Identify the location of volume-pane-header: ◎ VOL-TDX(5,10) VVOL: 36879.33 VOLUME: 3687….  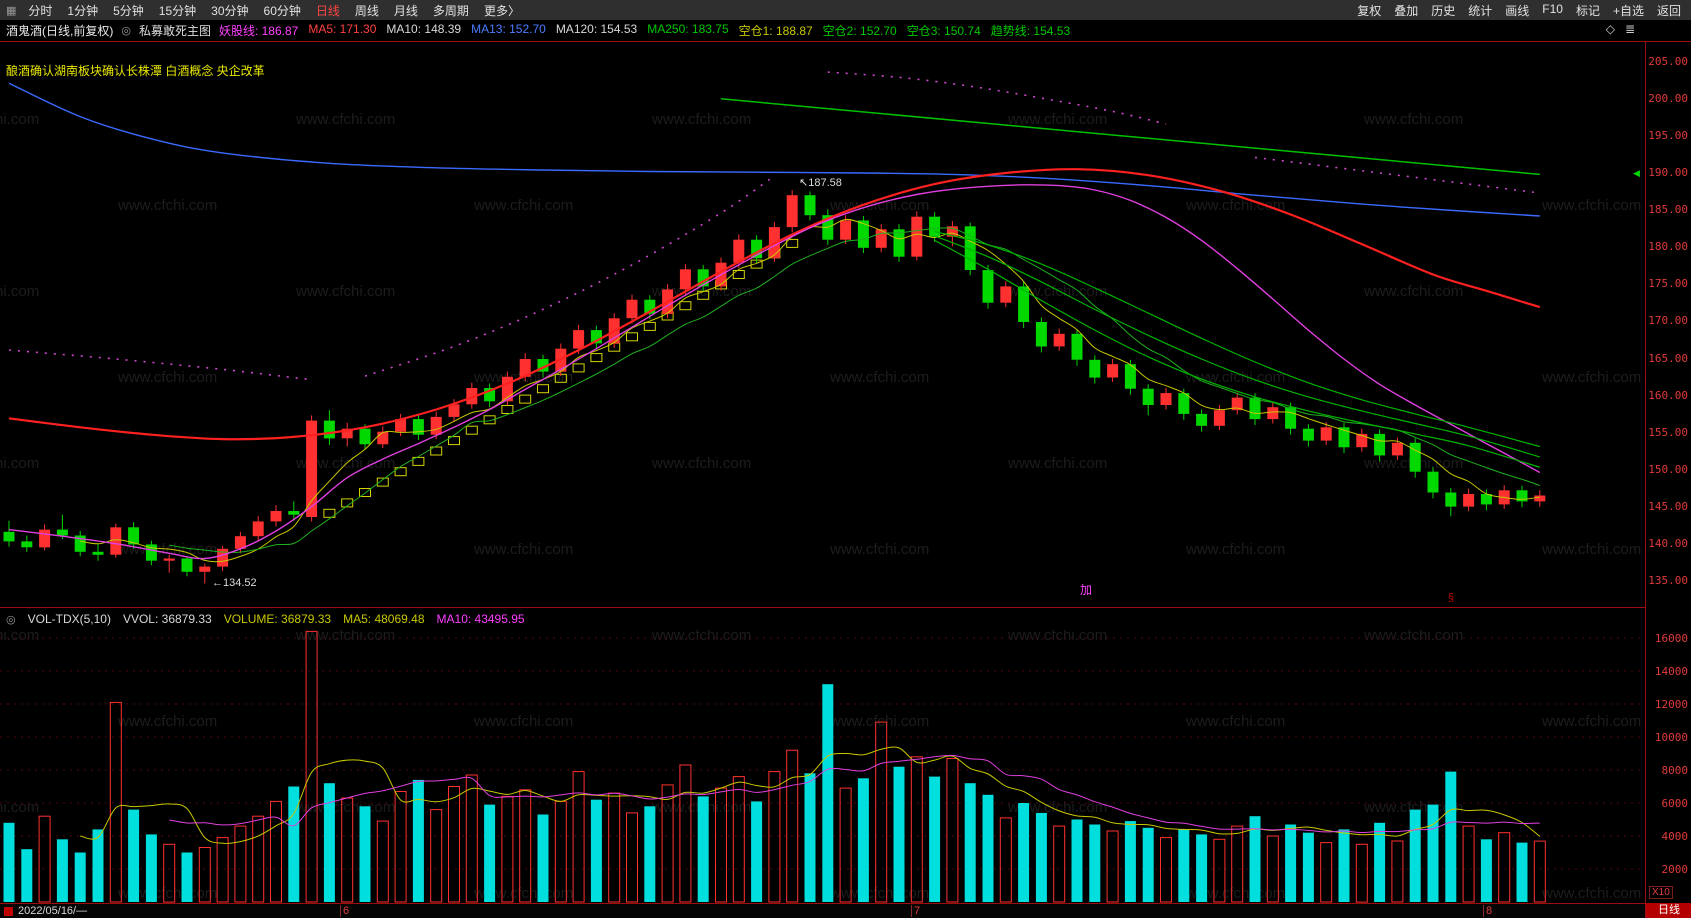
(822, 618).